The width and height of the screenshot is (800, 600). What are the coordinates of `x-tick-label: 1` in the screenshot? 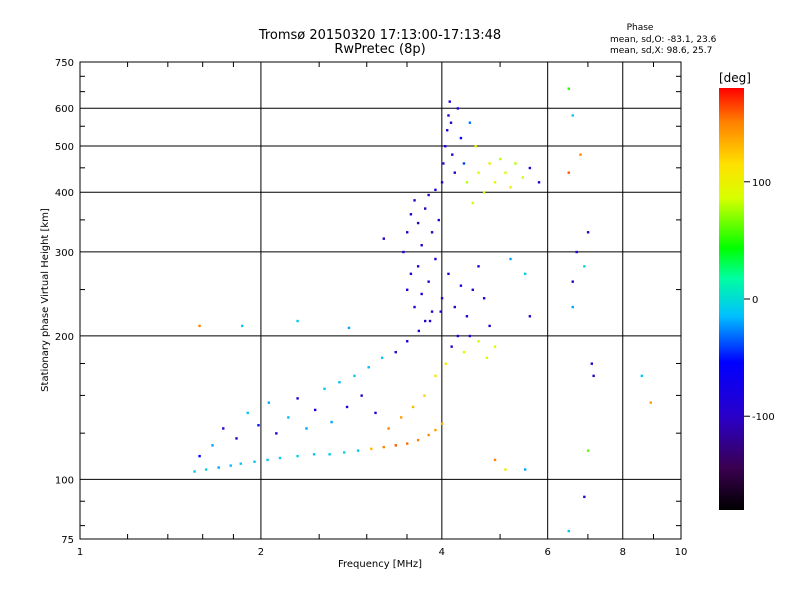 It's located at (80, 552).